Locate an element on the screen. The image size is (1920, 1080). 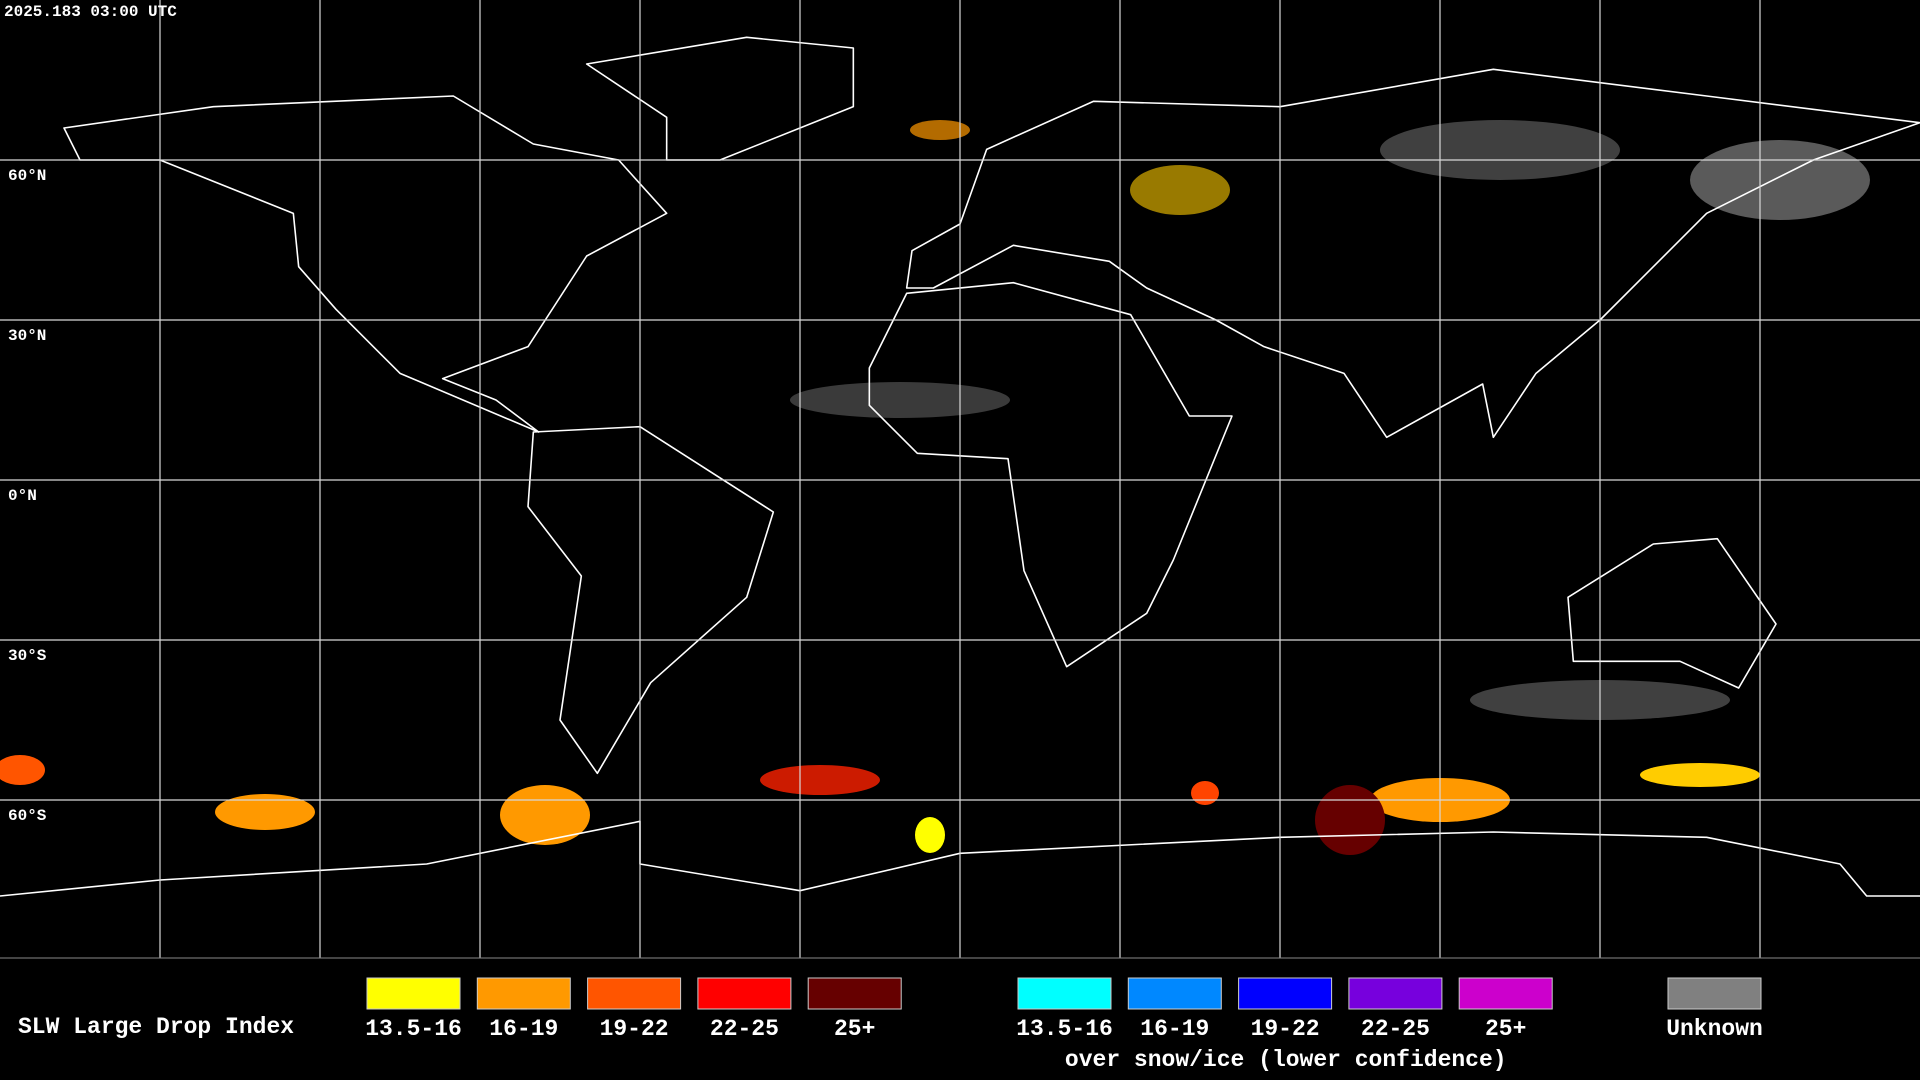
legend-label: Unknown is located at coordinates (1714, 1029).